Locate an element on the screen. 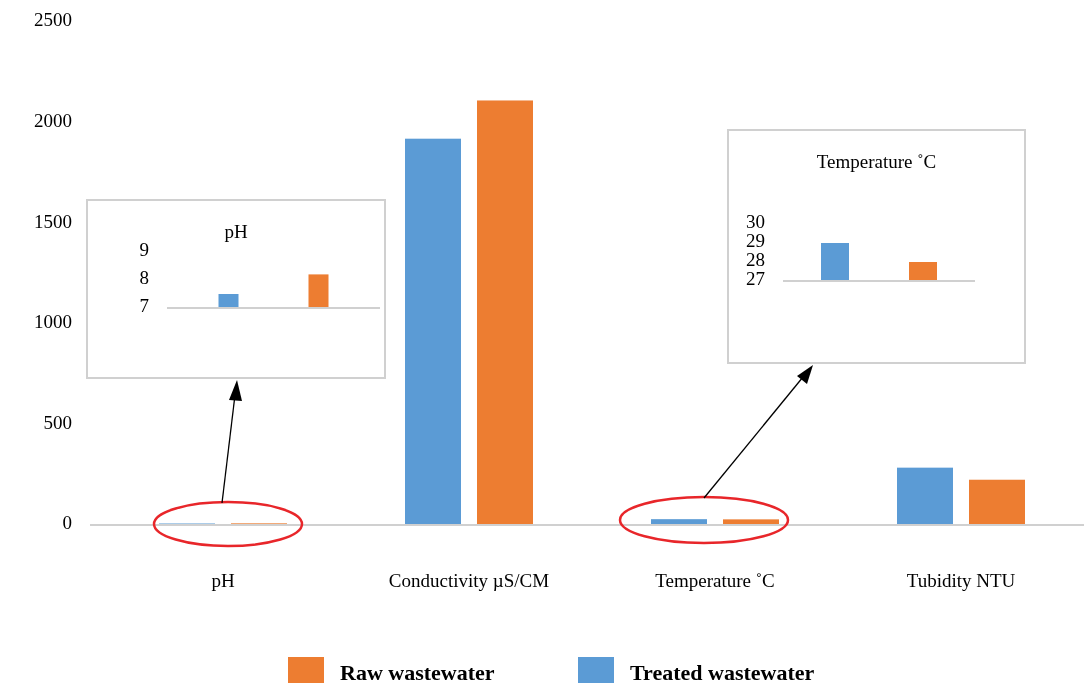  y-tick-label: 2000 is located at coordinates (53, 120).